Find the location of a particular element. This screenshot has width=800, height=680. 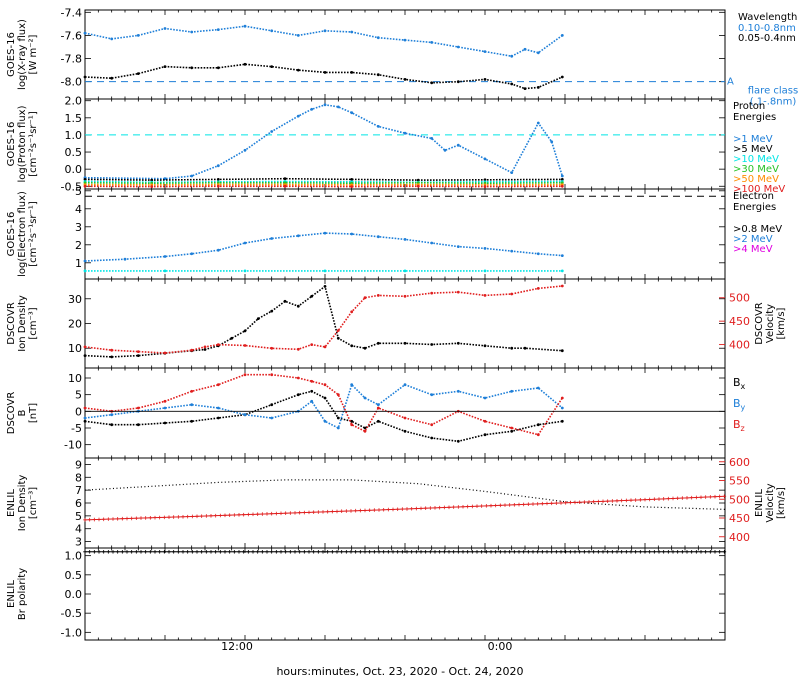

legend-item: >50 MeV is located at coordinates (756, 179).